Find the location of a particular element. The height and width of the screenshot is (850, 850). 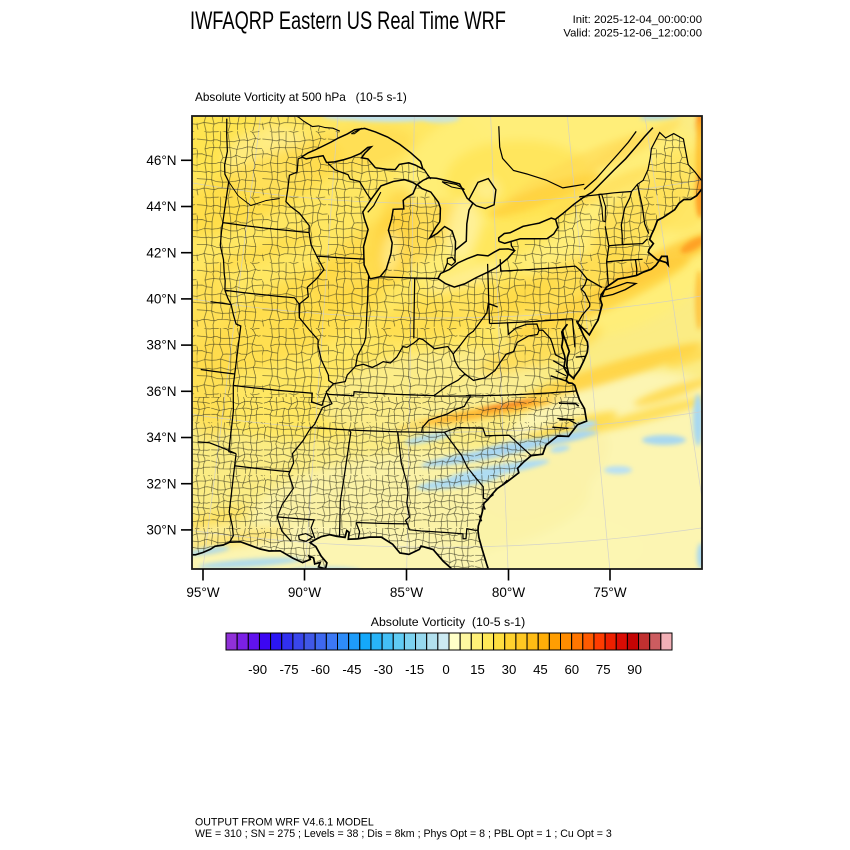

svg-text: -30 is located at coordinates (383, 669).